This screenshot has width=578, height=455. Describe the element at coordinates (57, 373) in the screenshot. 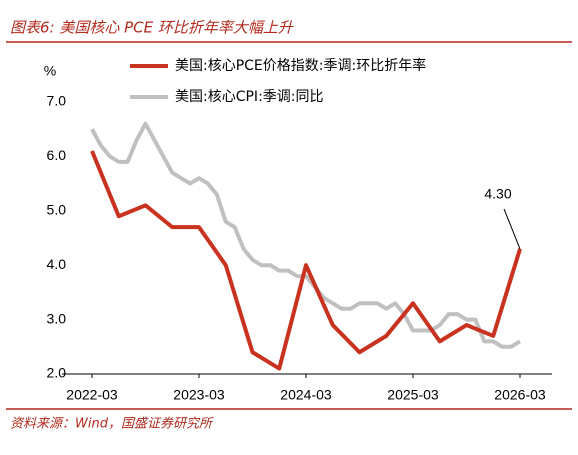

I see `y-tick-label: 2.0` at that location.